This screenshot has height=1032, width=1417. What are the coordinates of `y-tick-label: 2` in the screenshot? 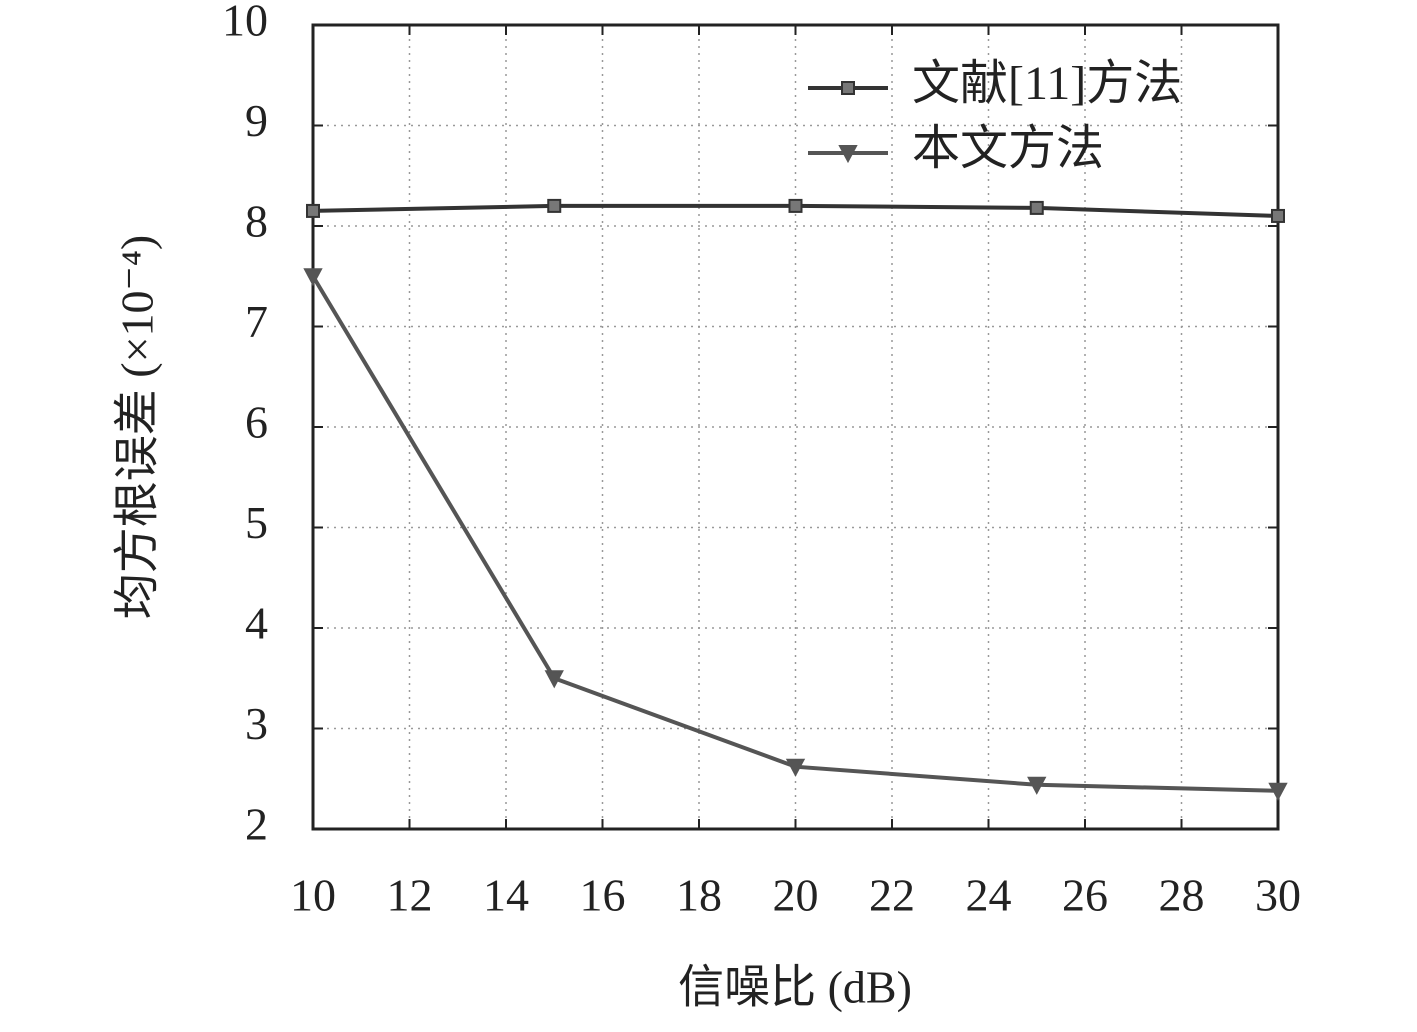 It's located at (256, 824).